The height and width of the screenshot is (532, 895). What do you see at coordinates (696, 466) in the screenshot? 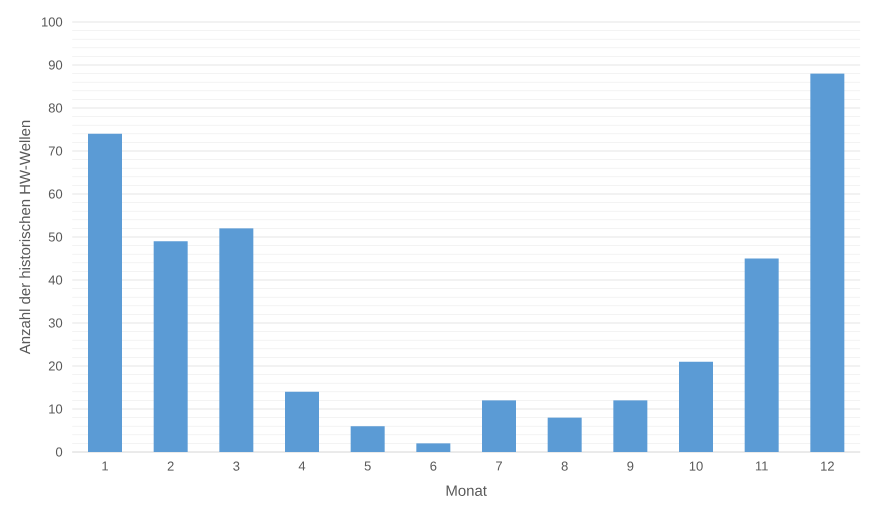
I see `x-tick-label: 10` at bounding box center [696, 466].